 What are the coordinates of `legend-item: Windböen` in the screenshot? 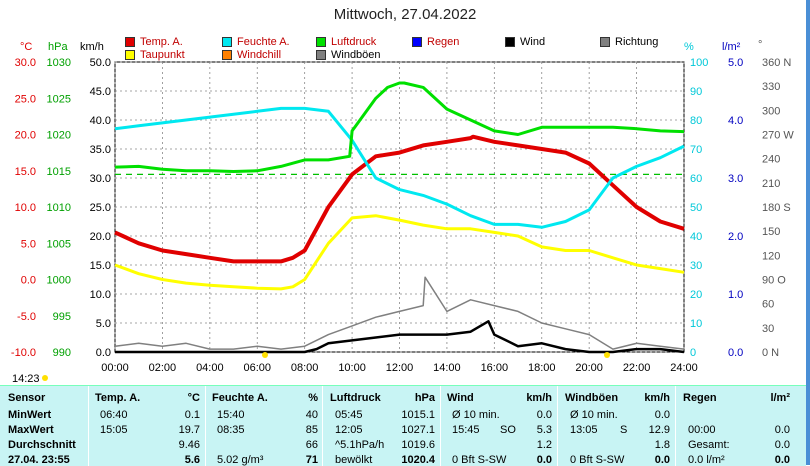 It's located at (348, 55).